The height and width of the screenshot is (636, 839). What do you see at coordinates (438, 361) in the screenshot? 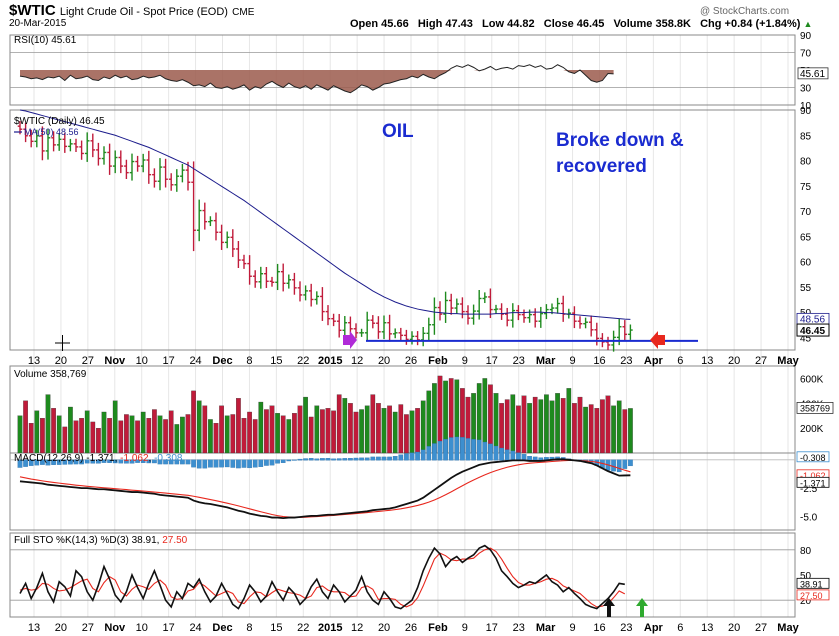
I see `x-tick-label-top: Feb` at bounding box center [438, 361].